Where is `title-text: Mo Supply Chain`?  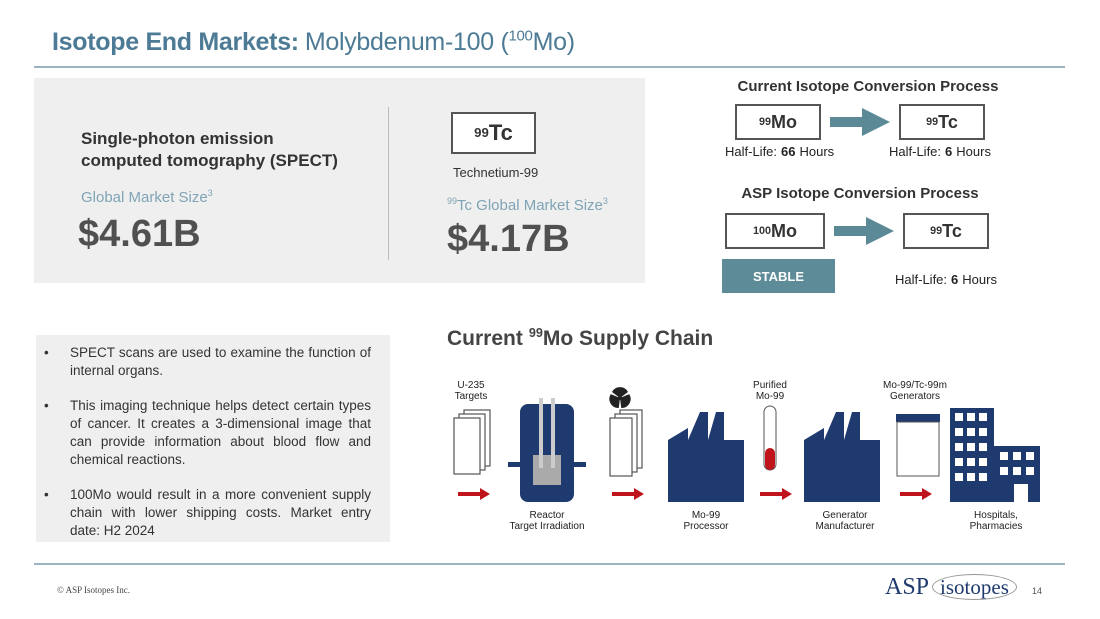 title-text: Mo Supply Chain is located at coordinates (628, 338).